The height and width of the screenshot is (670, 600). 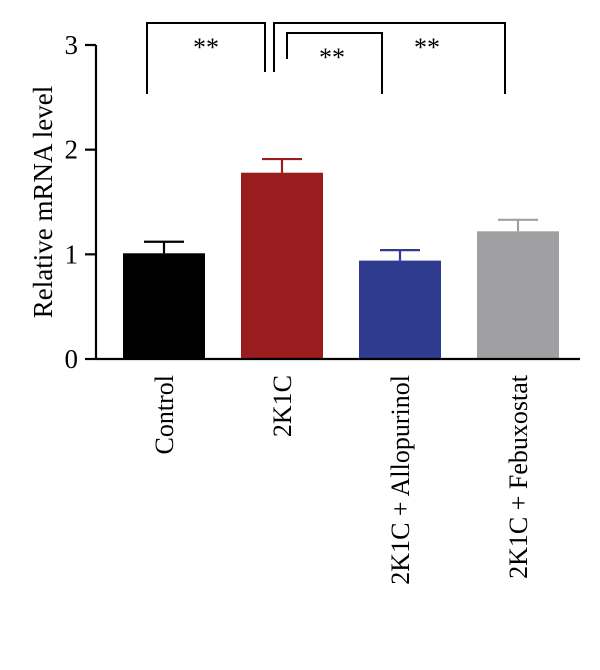 I want to click on category-label: 2K1C, so click(x=282, y=406).